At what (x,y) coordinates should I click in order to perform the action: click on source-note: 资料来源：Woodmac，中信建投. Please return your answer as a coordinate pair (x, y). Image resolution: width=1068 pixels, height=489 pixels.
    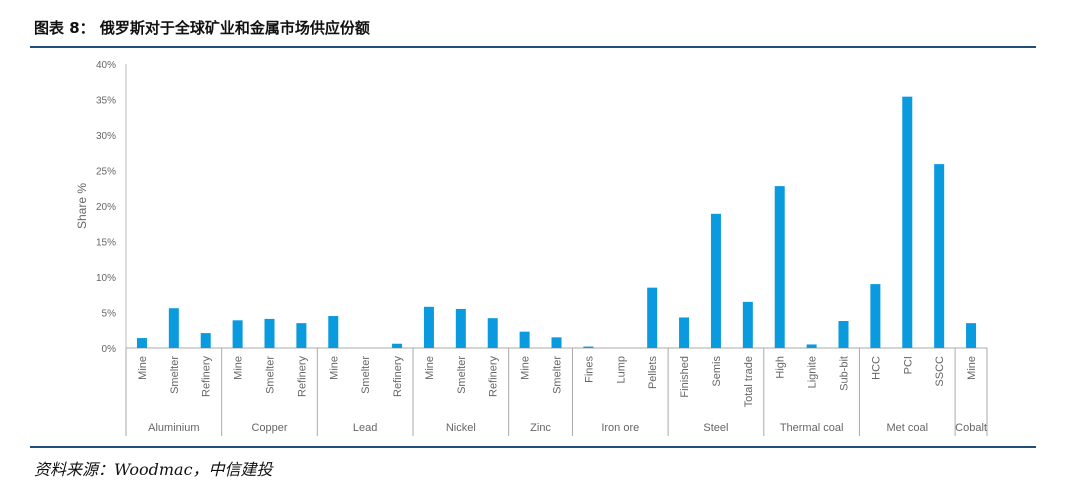
    Looking at the image, I should click on (153, 469).